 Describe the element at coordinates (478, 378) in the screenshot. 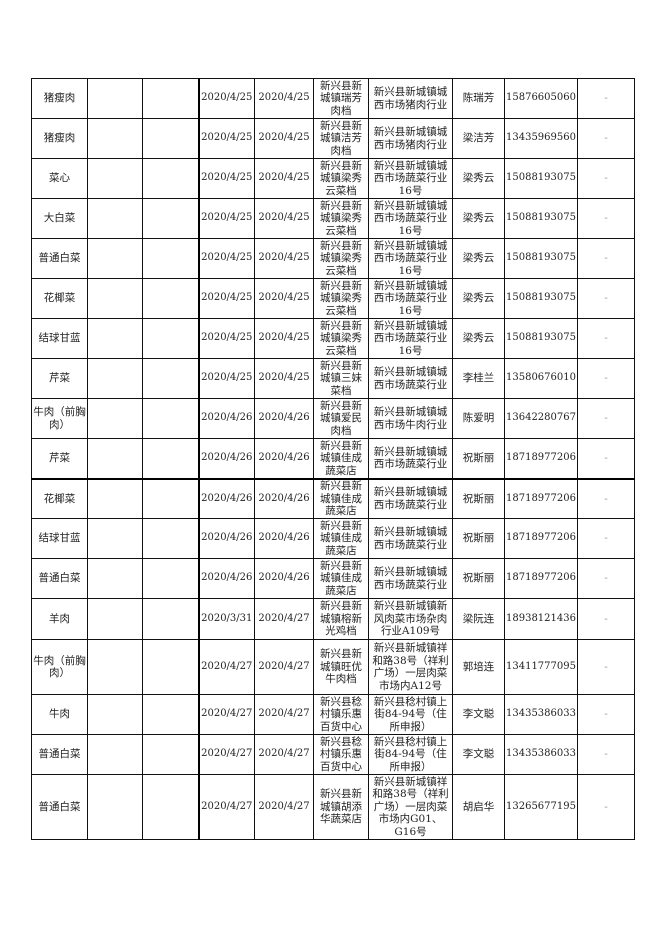

I see `person-cell: 李桂兰` at that location.